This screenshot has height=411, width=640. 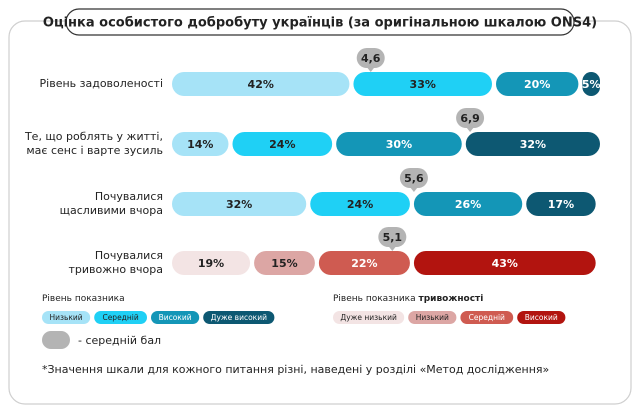 I want to click on mean-label: 6,9, so click(x=470, y=118).